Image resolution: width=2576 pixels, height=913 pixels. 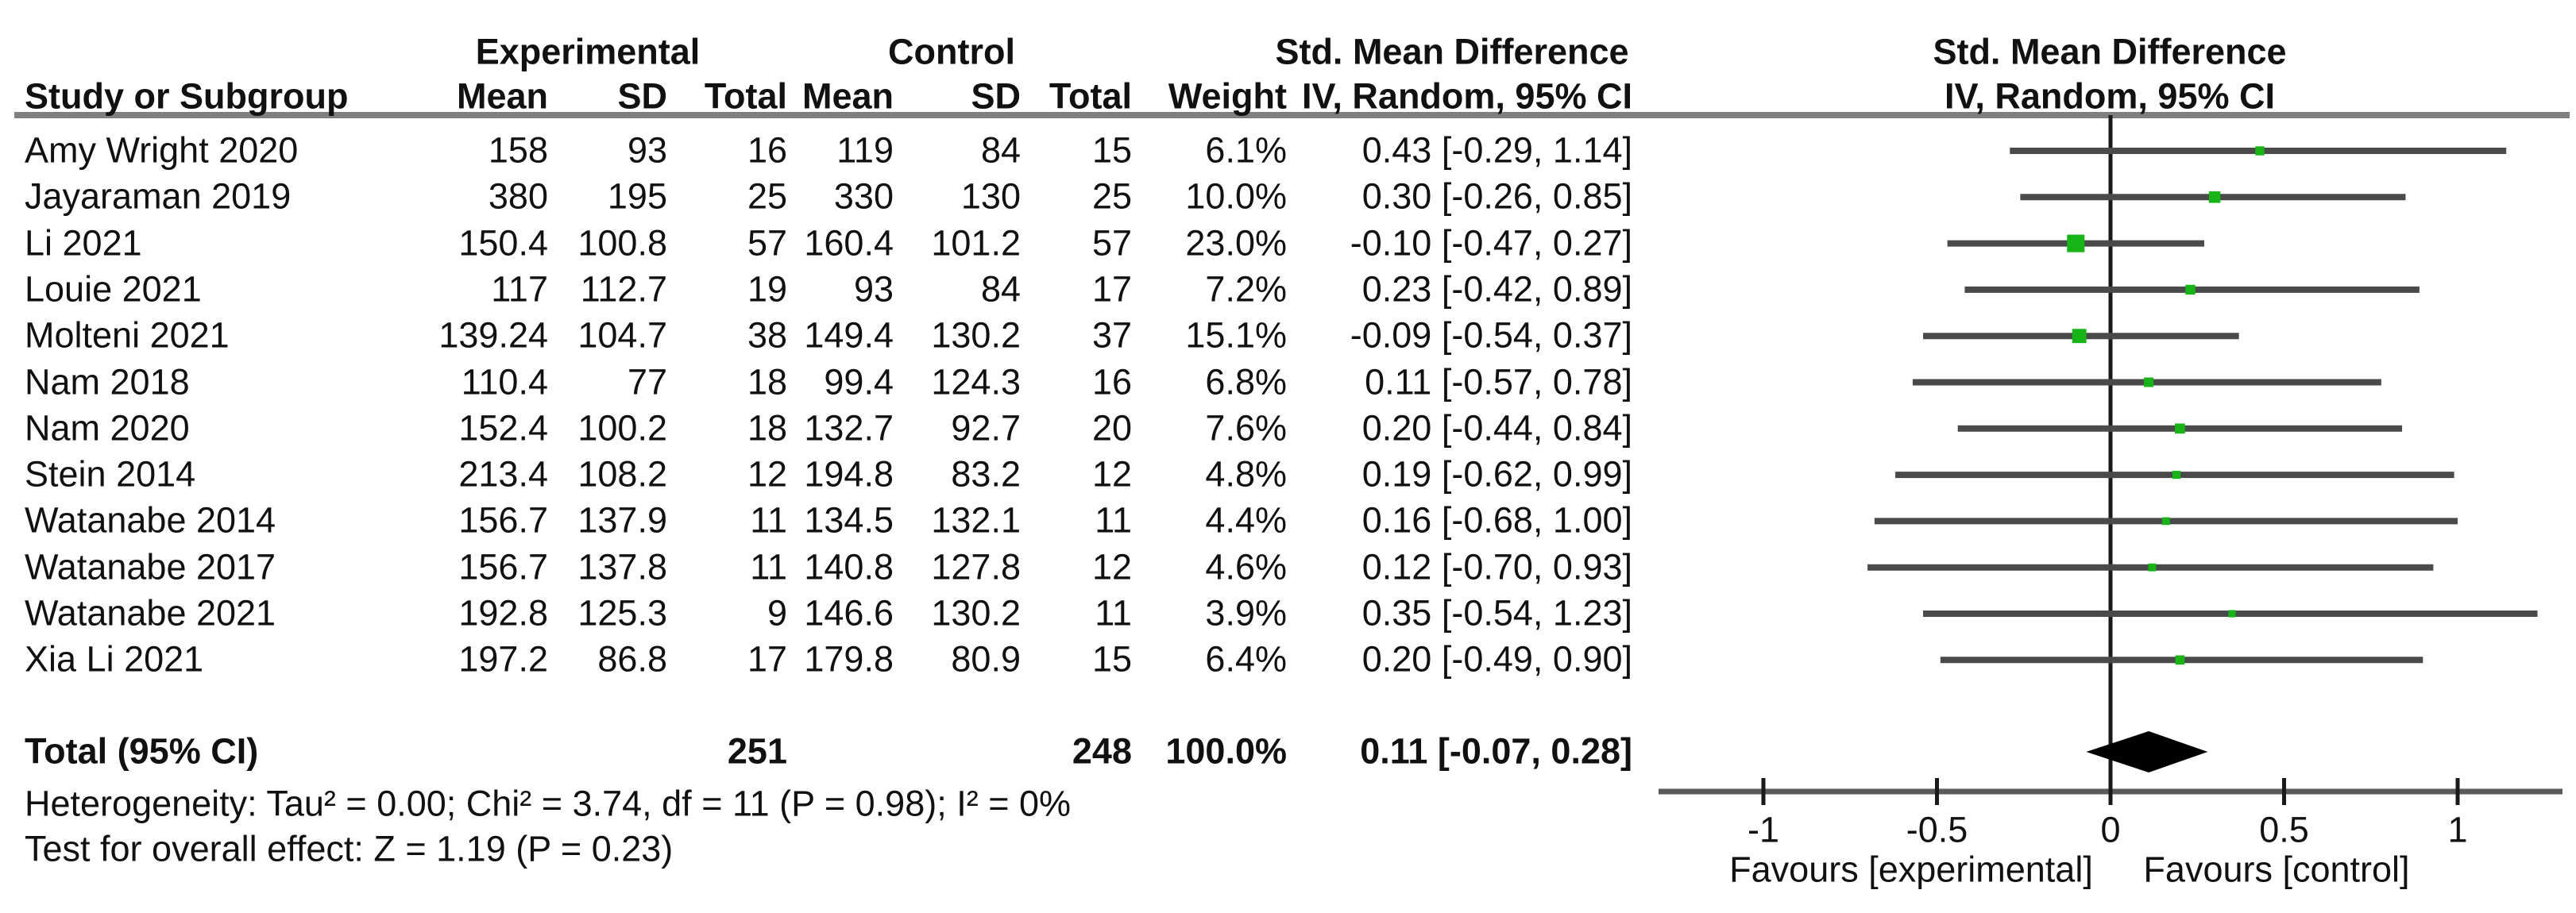 What do you see at coordinates (990, 196) in the screenshot?
I see `study-ctrl-sd: 130` at bounding box center [990, 196].